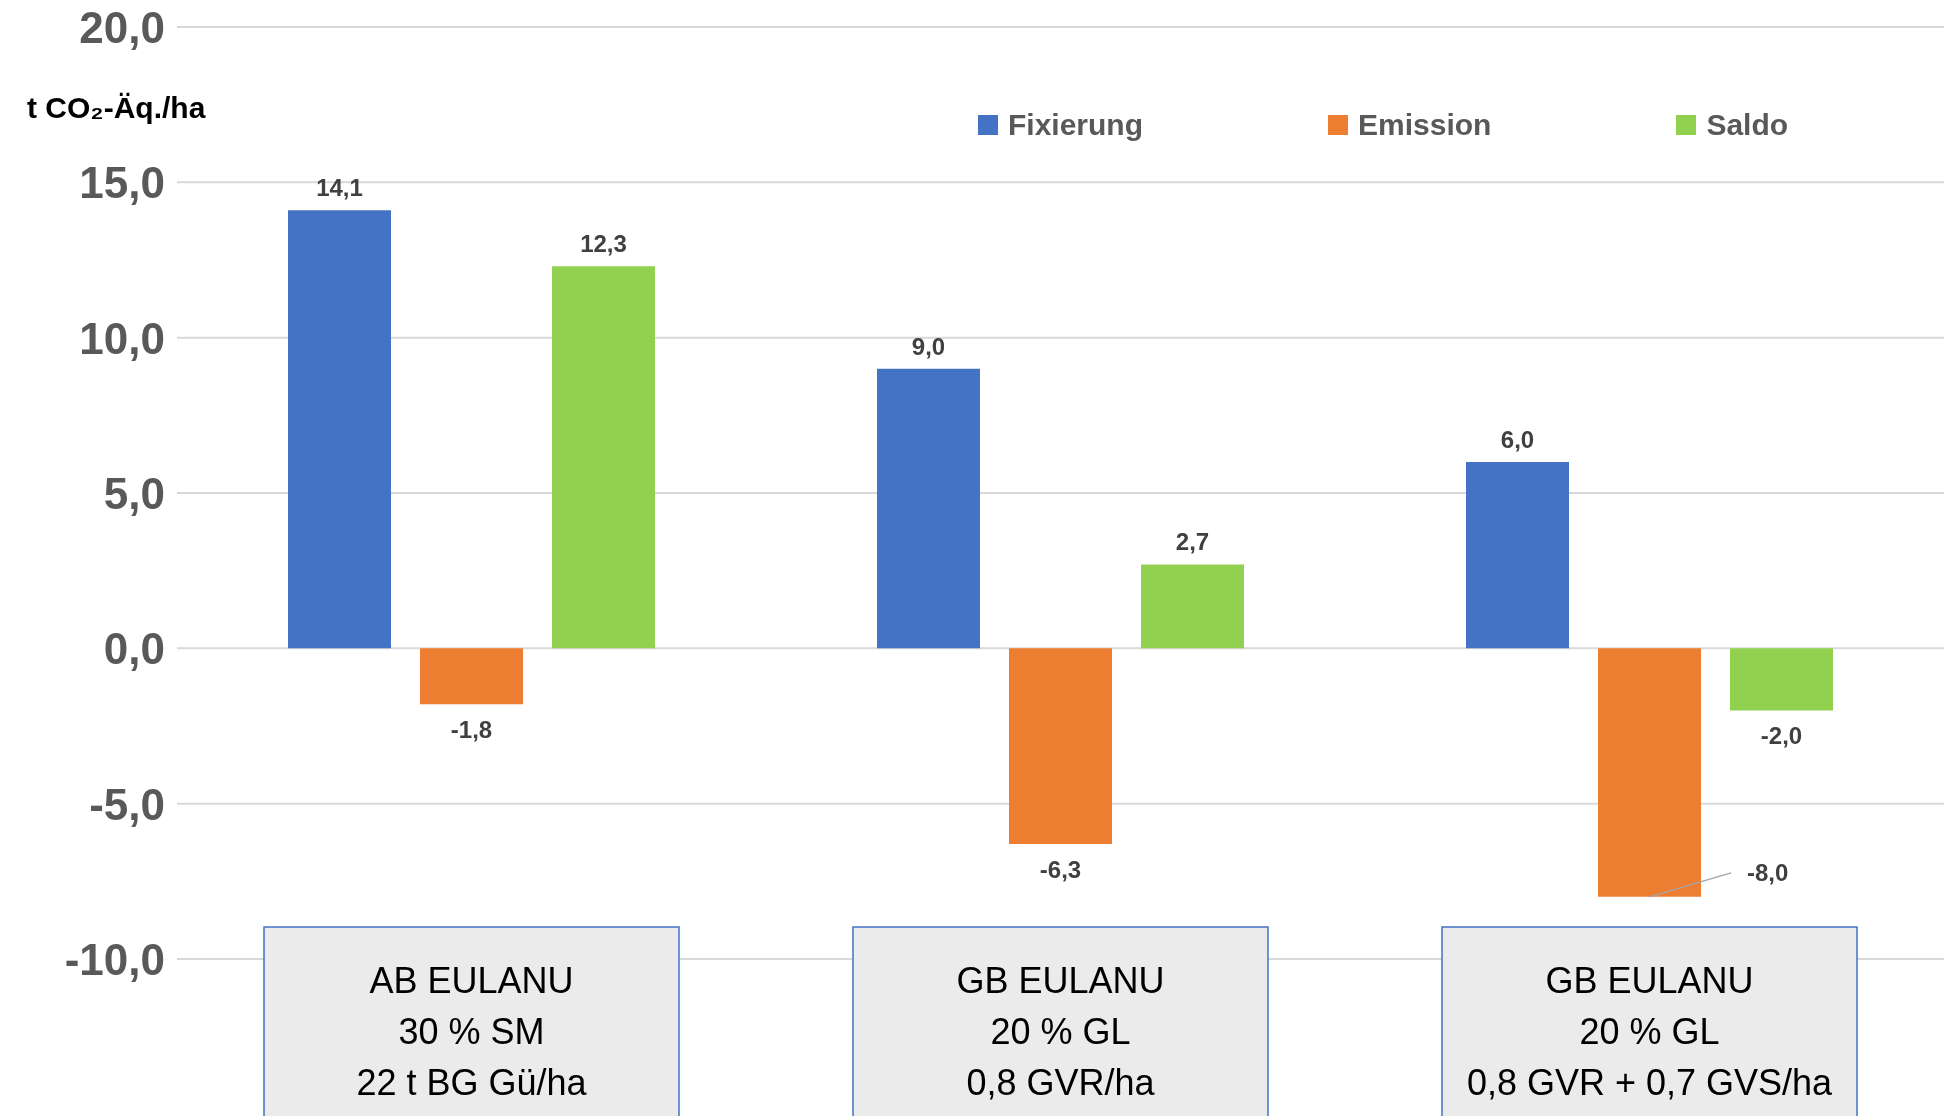 This screenshot has width=1944, height=1116. Describe the element at coordinates (1060, 870) in the screenshot. I see `data-label: -6,3` at that location.